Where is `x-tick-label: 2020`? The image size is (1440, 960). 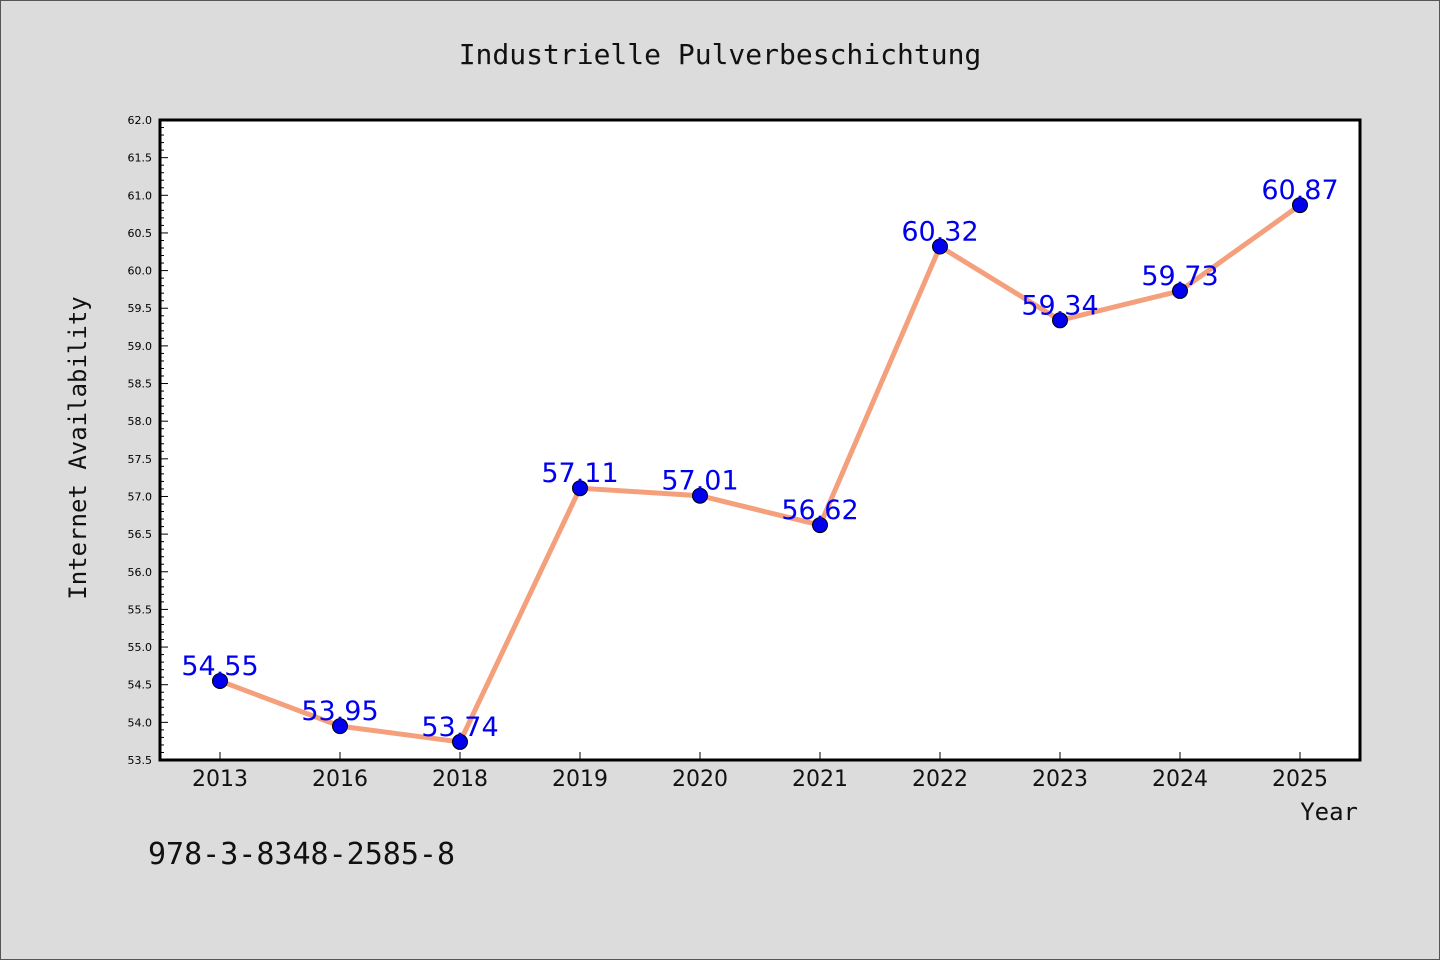
x-tick-label: 2020 is located at coordinates (700, 779).